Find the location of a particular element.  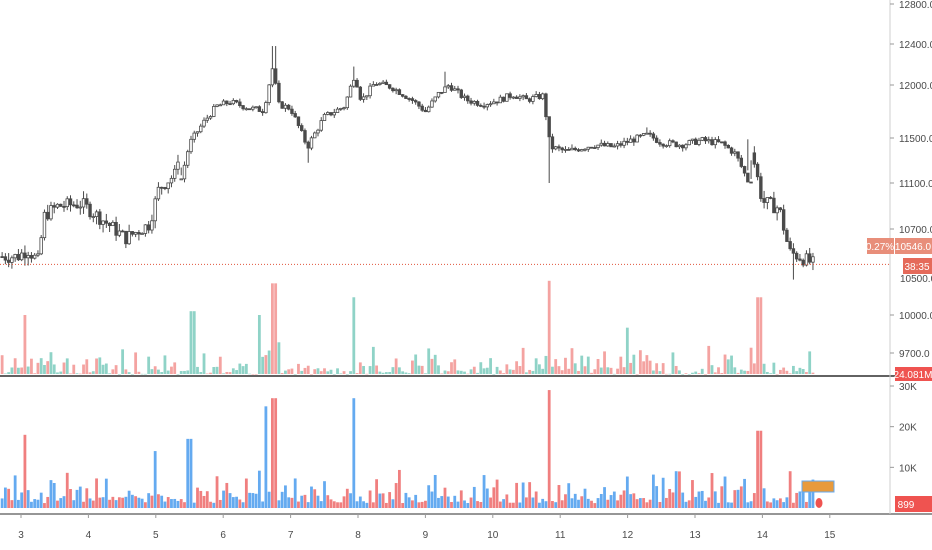

time-tick-label: 7 is located at coordinates (291, 535).